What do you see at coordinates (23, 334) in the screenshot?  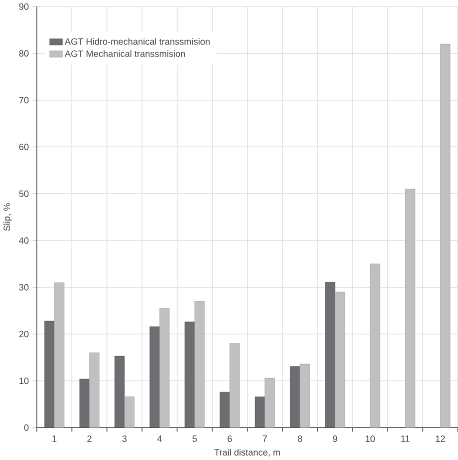 I see `y-tick-label: 20` at bounding box center [23, 334].